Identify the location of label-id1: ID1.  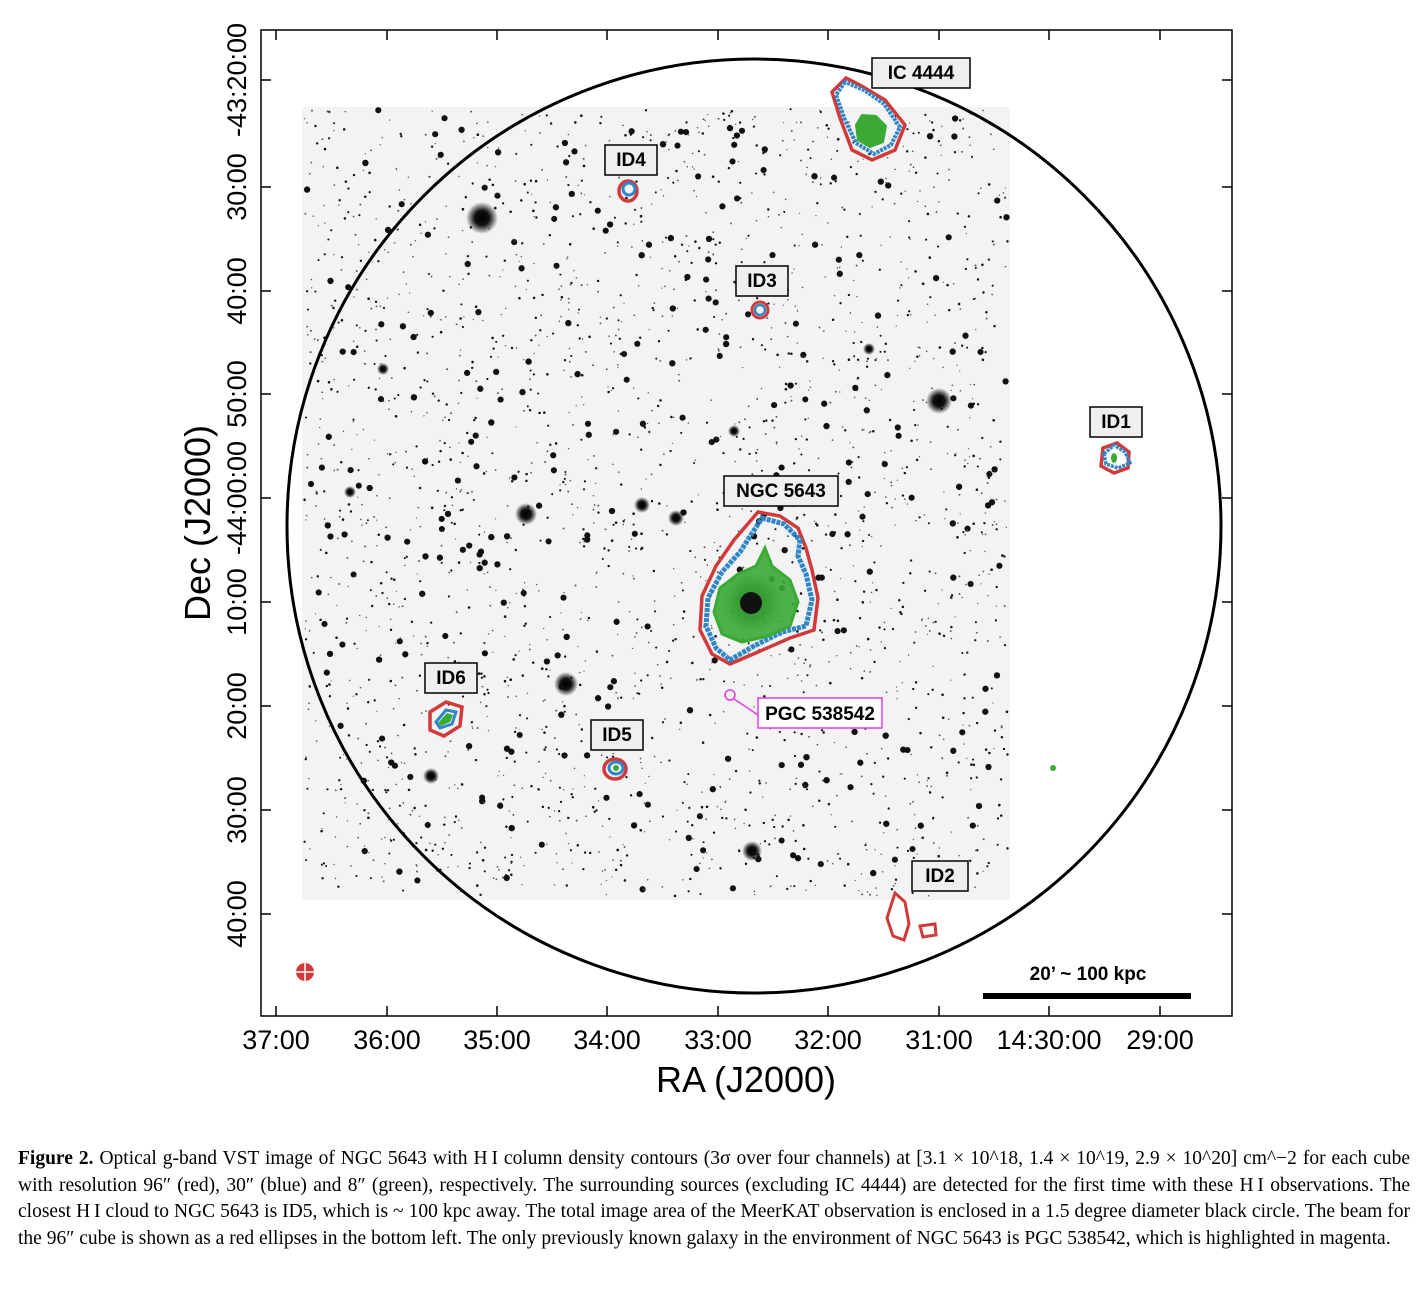
(1116, 422).